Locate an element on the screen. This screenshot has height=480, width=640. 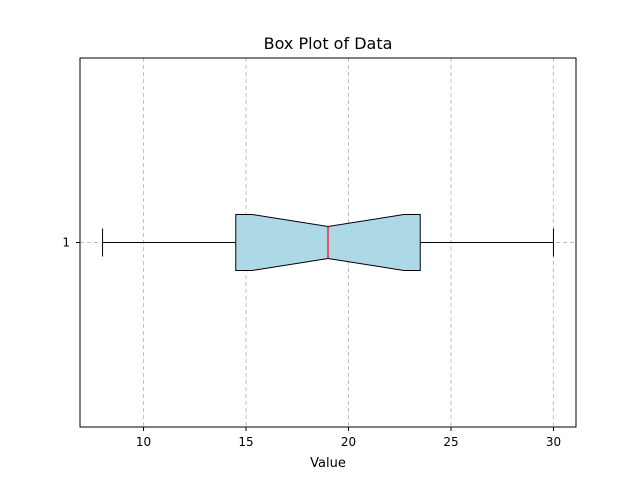
x-tick-label: 25 is located at coordinates (450, 442).